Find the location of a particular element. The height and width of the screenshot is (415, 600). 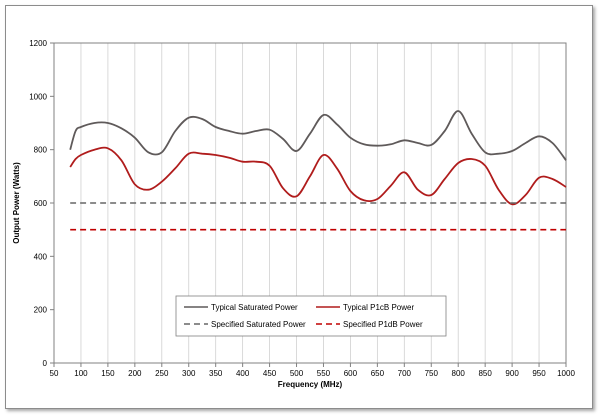

x-tick-label-150: 150 is located at coordinates (108, 373).